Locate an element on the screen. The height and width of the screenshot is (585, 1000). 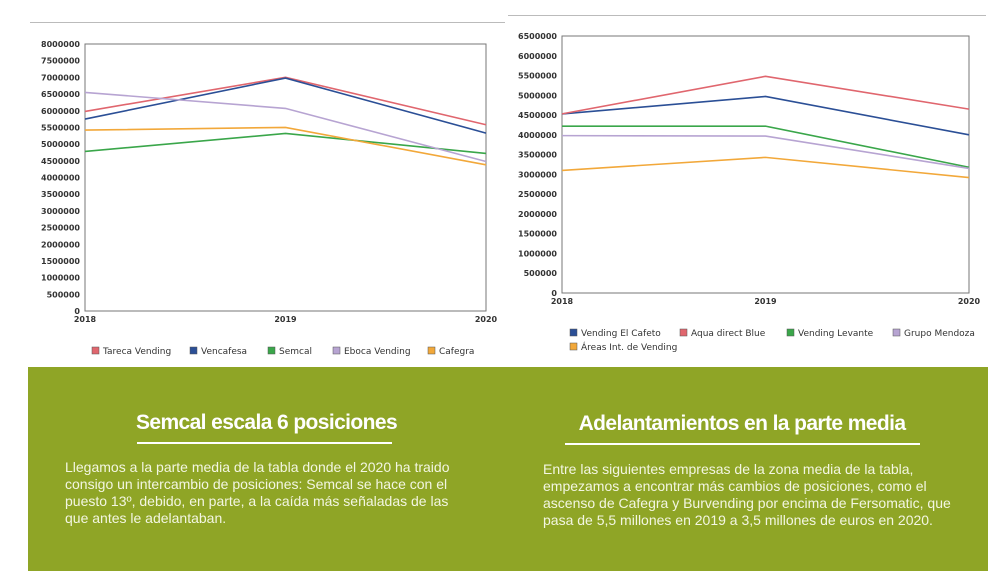
series-line--reas-int-de-vending is located at coordinates (765, 167).